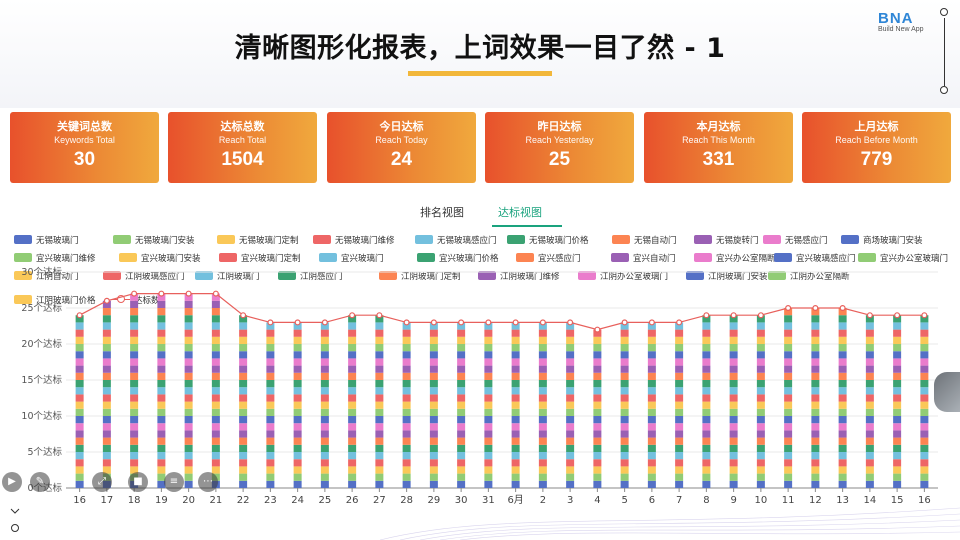 Image resolution: width=960 pixels, height=540 pixels. What do you see at coordinates (354, 241) in the screenshot?
I see `legend-item: 无锡玻璃门维修` at bounding box center [354, 241].